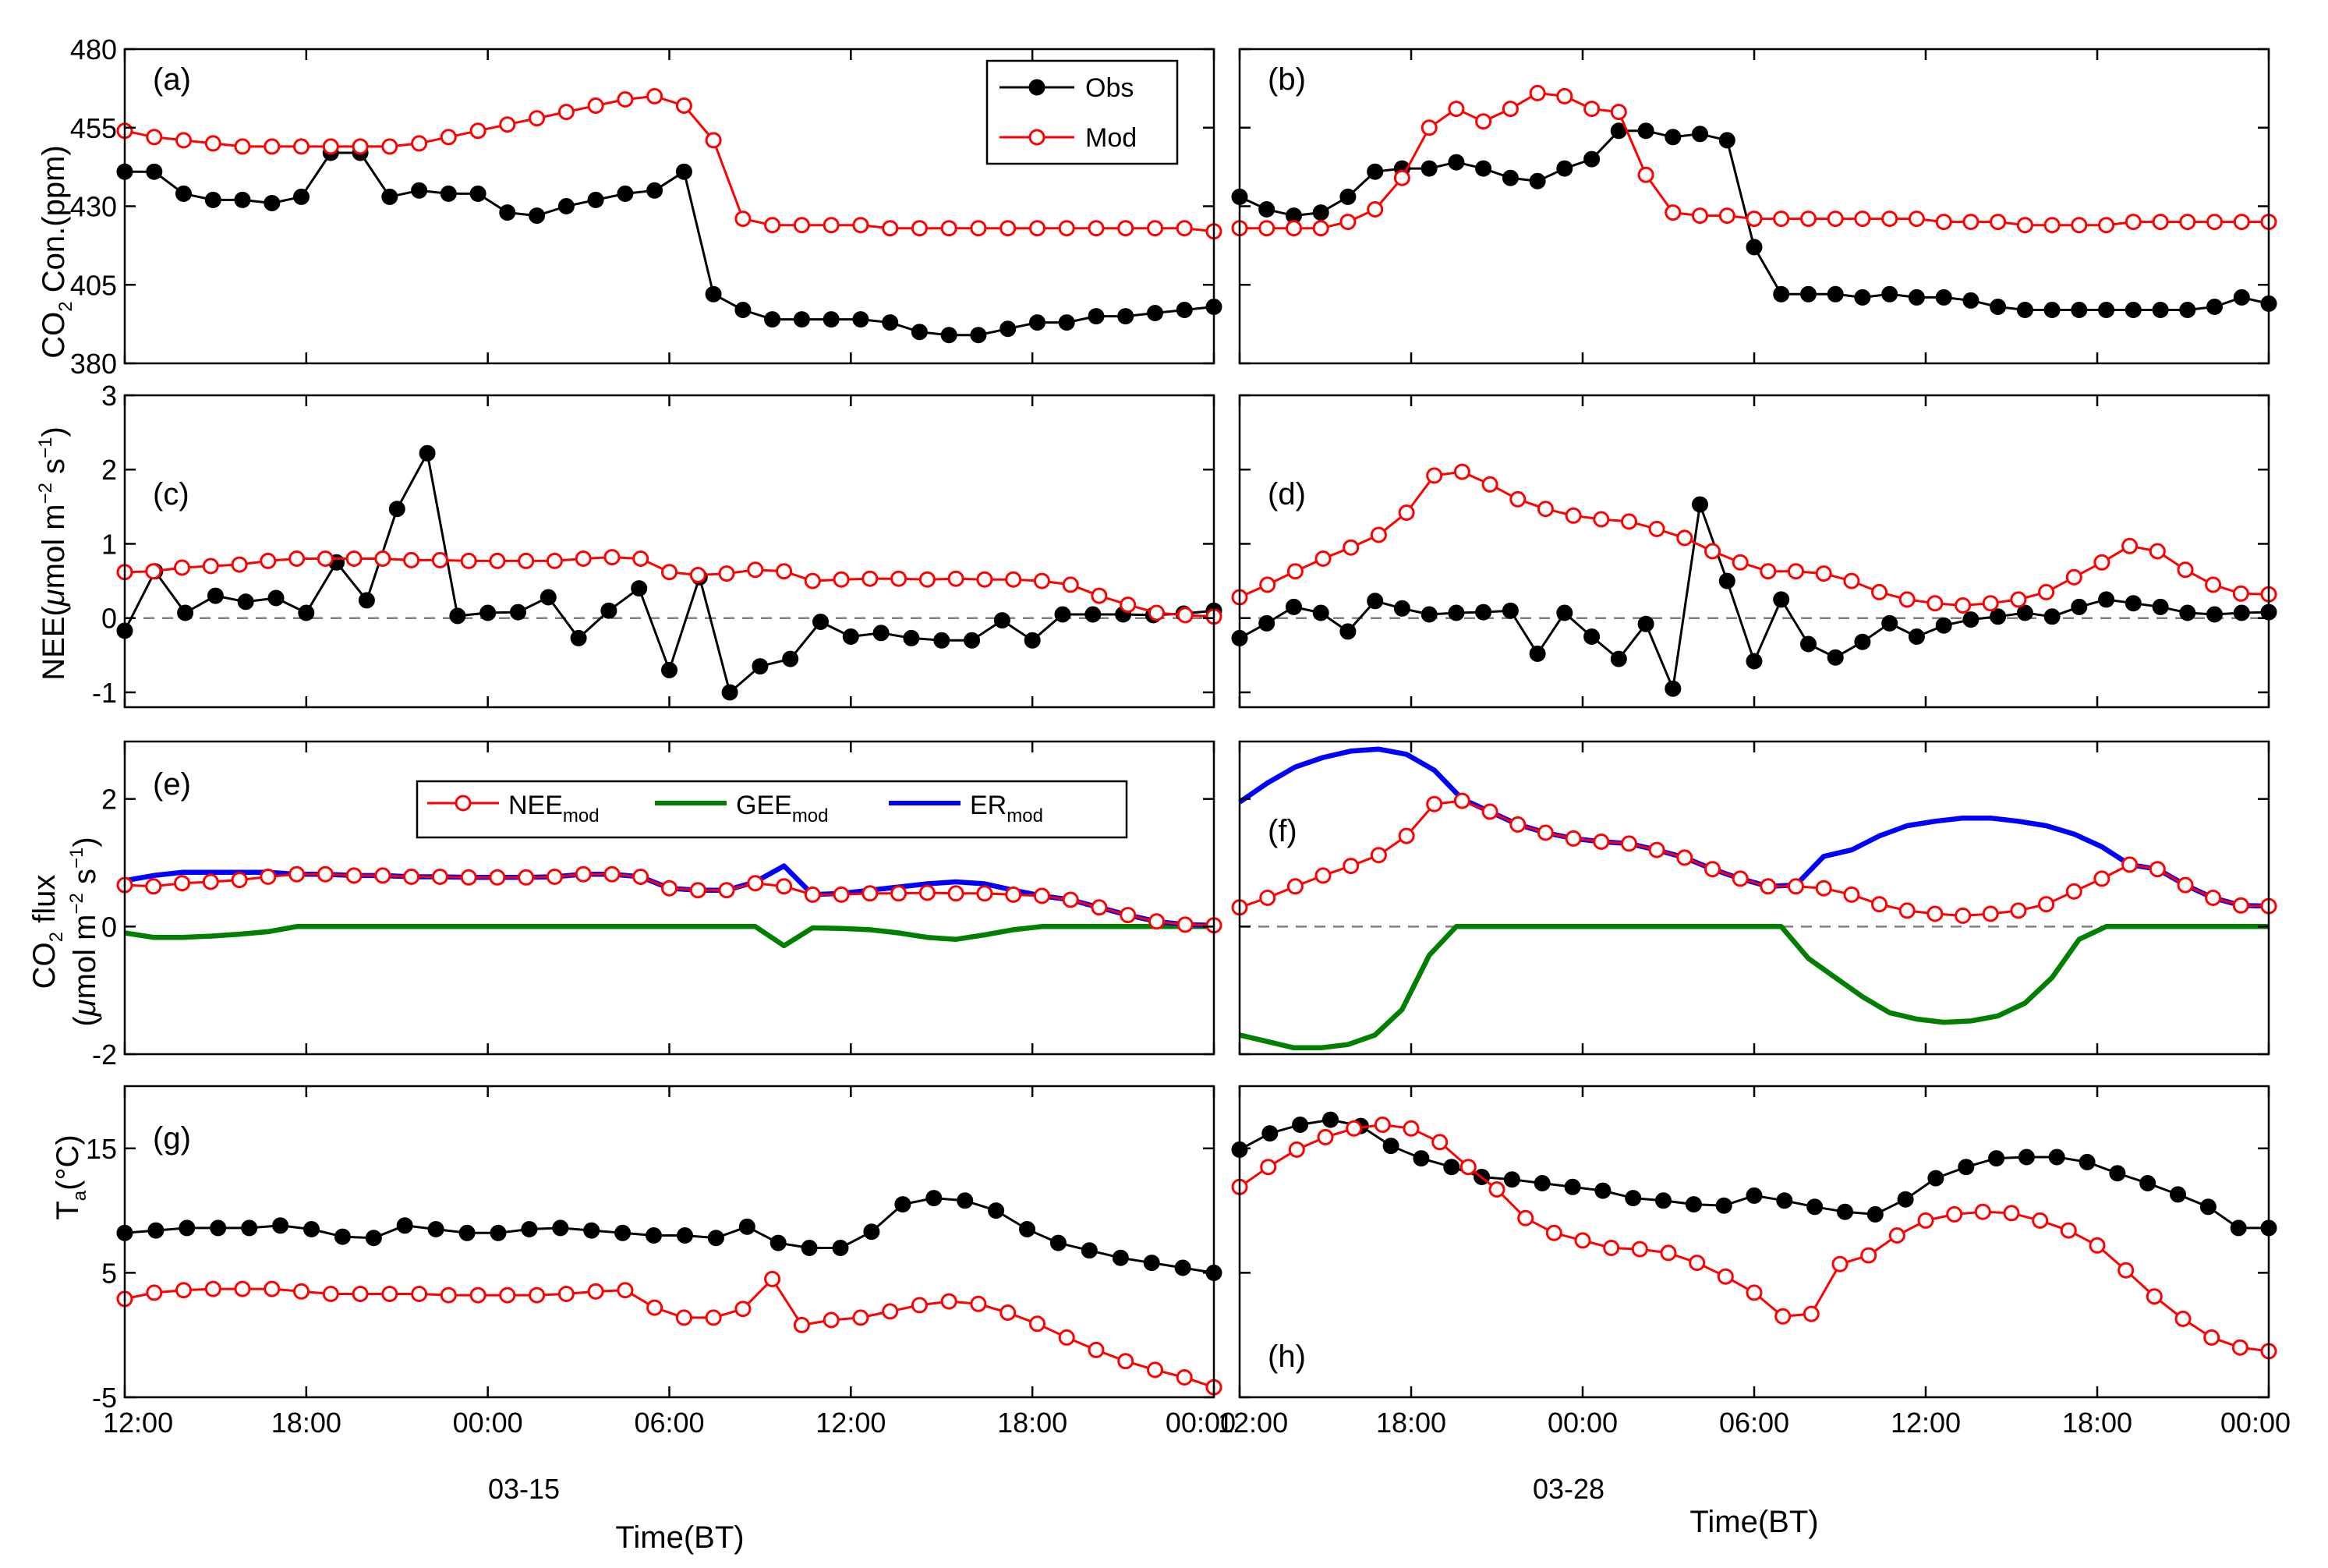  I want to click on legend-mod-marker, so click(1036, 137).